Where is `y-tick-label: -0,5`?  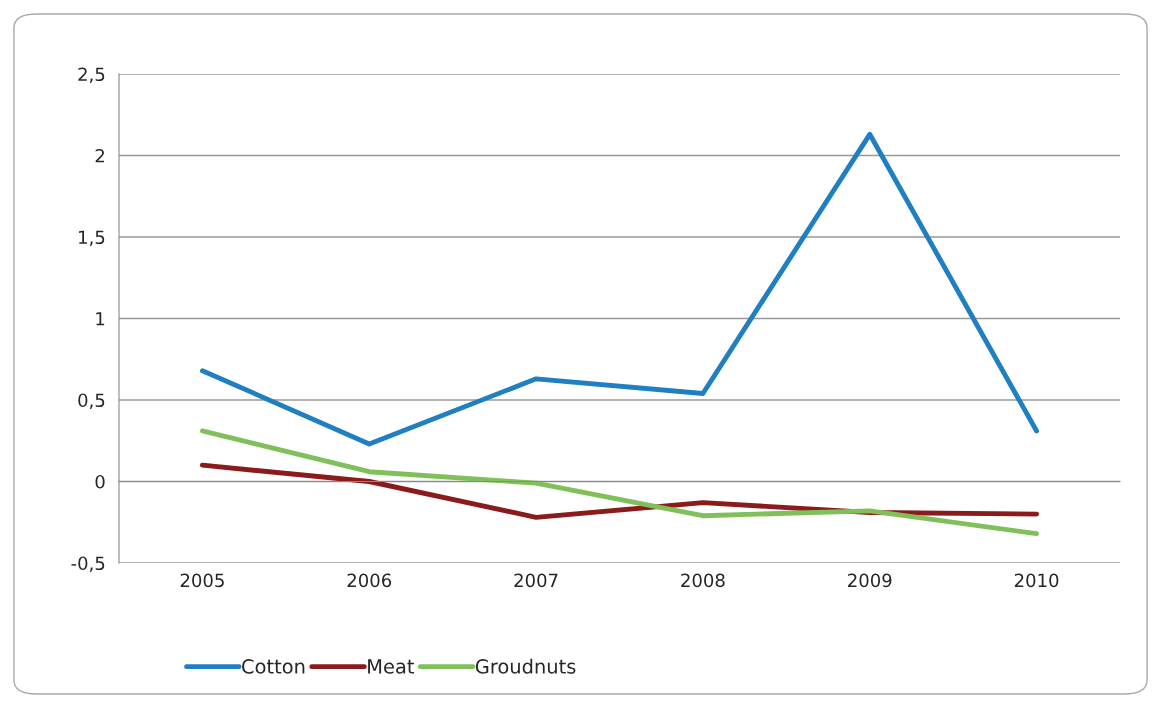 y-tick-label: -0,5 is located at coordinates (88, 564).